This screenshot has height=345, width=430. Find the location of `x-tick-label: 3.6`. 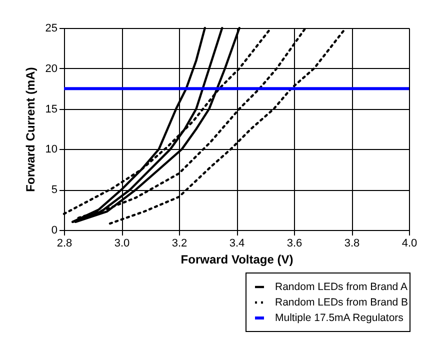

x-tick-label: 3.6 is located at coordinates (294, 244).